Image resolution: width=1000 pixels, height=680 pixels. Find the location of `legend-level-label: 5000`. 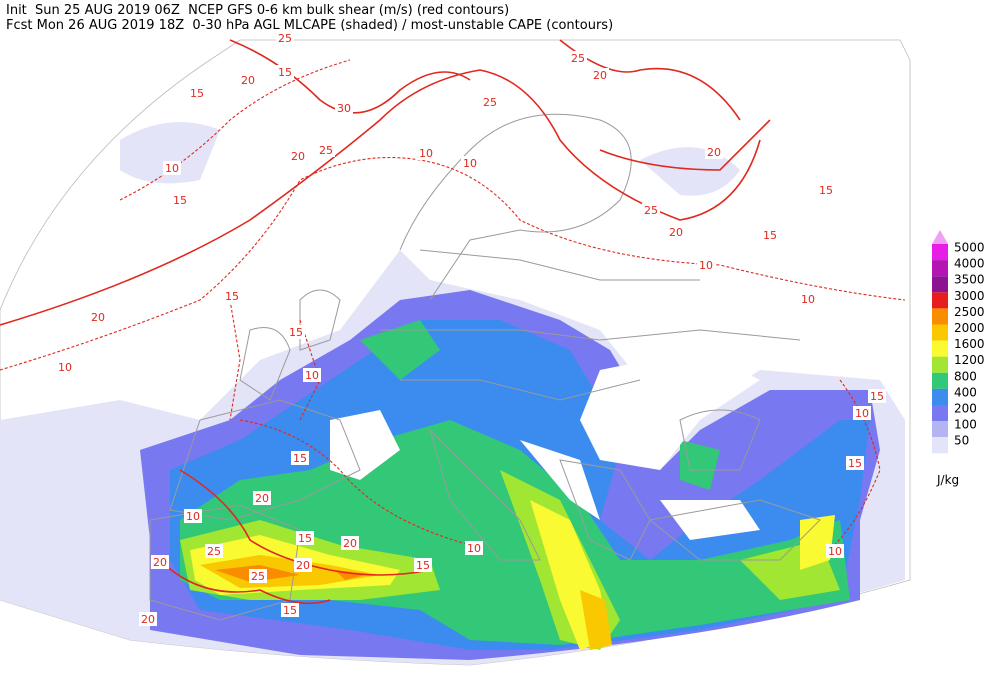

legend-level-label: 5000 is located at coordinates (969, 248).